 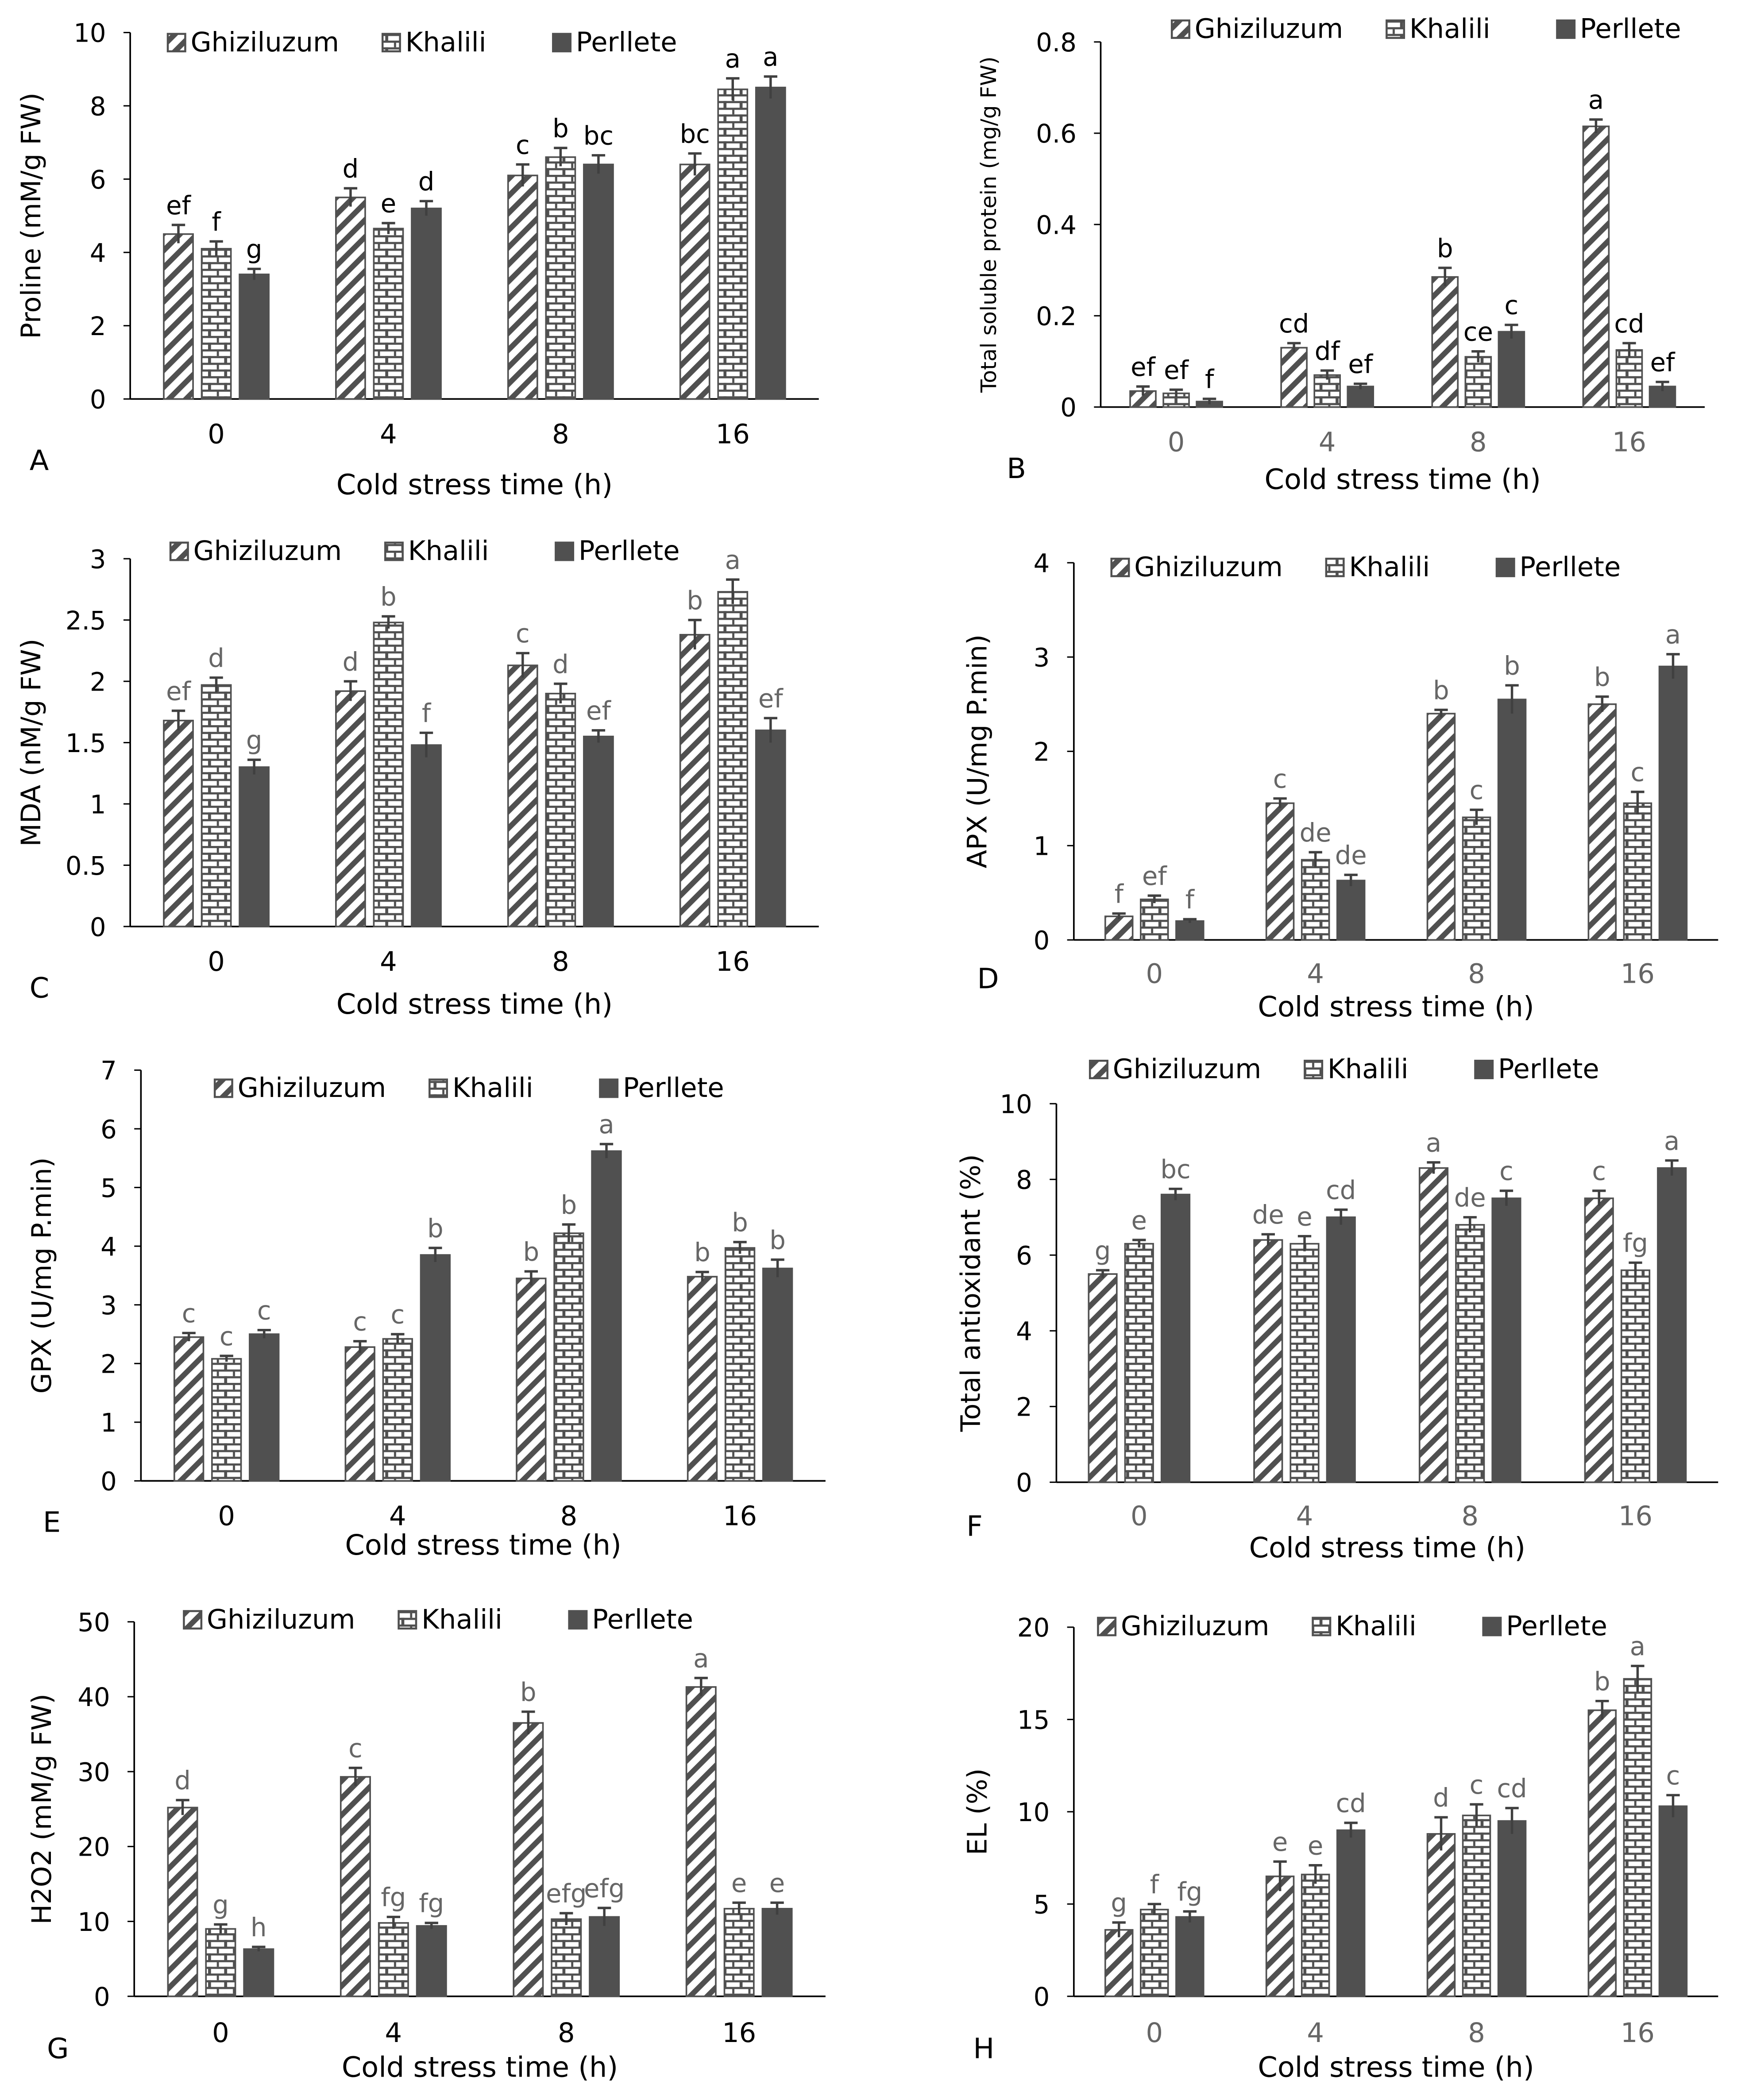 What do you see at coordinates (1190, 900) in the screenshot?
I see `significance-letter: f` at bounding box center [1190, 900].